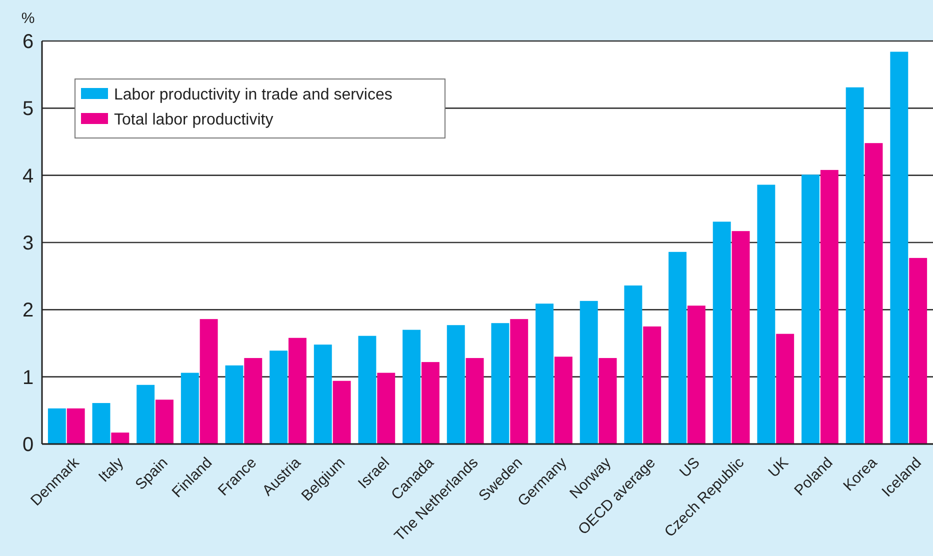  I want to click on x-tick-label: US, so click(690, 467).